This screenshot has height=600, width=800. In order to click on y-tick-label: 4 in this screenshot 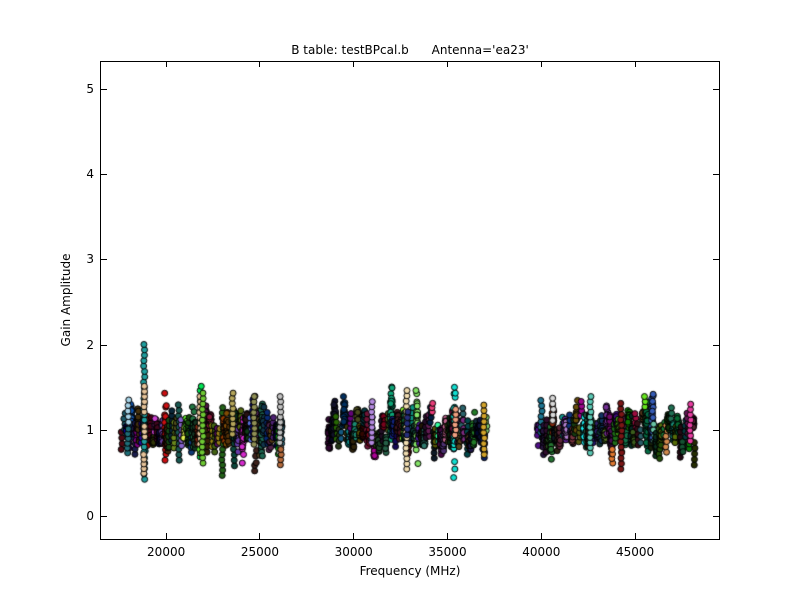, I will do `click(90, 174)`.